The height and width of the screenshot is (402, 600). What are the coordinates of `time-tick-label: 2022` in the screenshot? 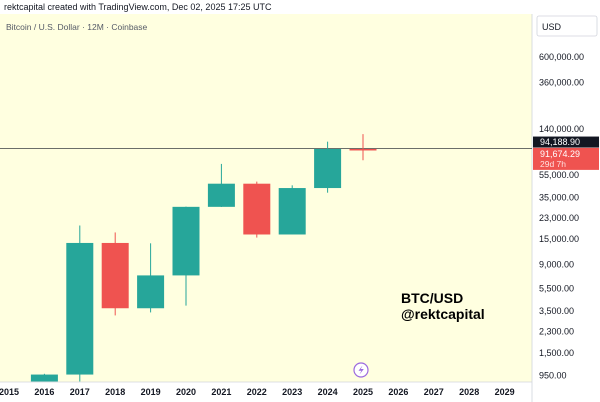 It's located at (257, 392).